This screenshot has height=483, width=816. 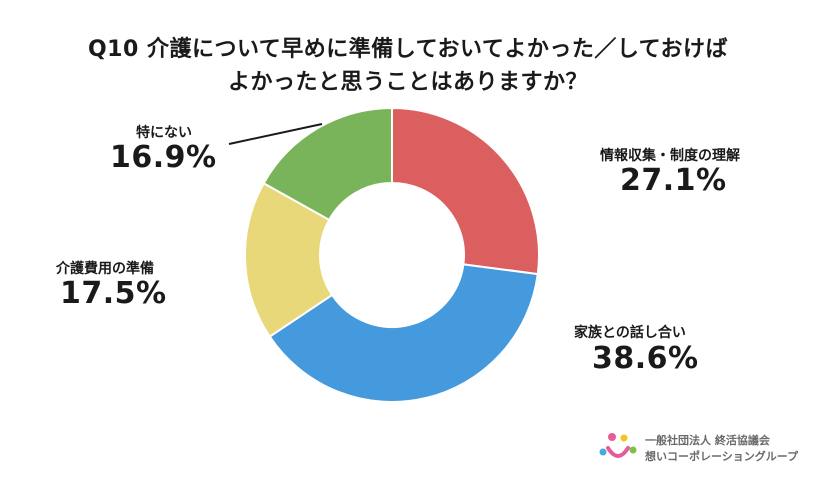 I want to click on slice-value-nothing: 16.9%, so click(x=163, y=157).